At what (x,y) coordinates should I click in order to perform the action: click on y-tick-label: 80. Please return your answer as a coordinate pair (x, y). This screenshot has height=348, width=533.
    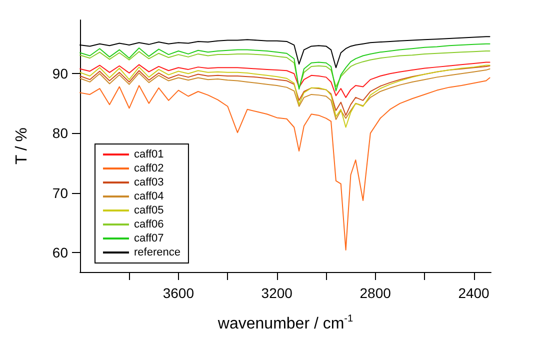
    Looking at the image, I should click on (60, 133).